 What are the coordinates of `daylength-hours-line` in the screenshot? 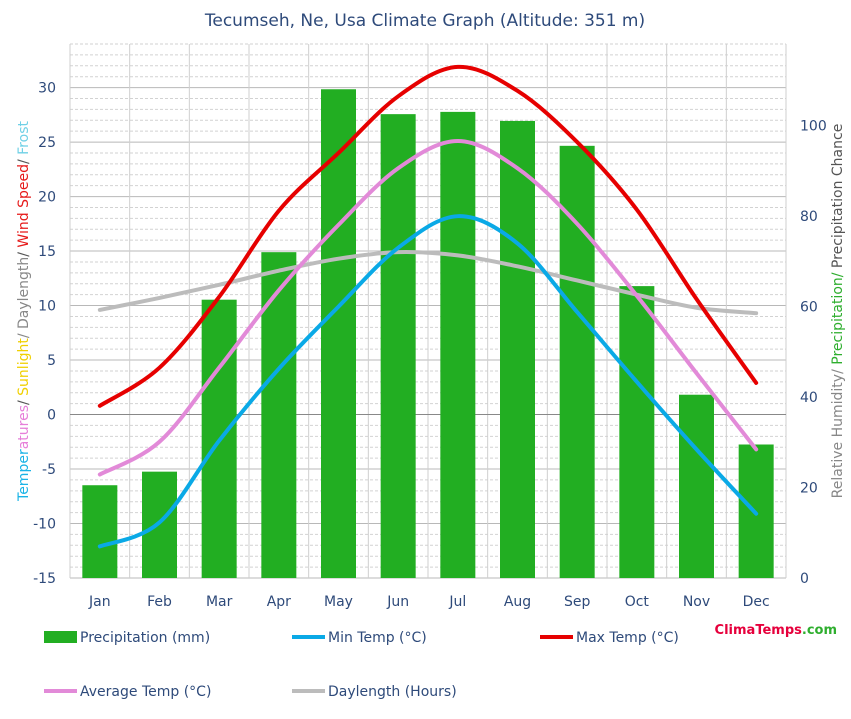 It's located at (428, 283).